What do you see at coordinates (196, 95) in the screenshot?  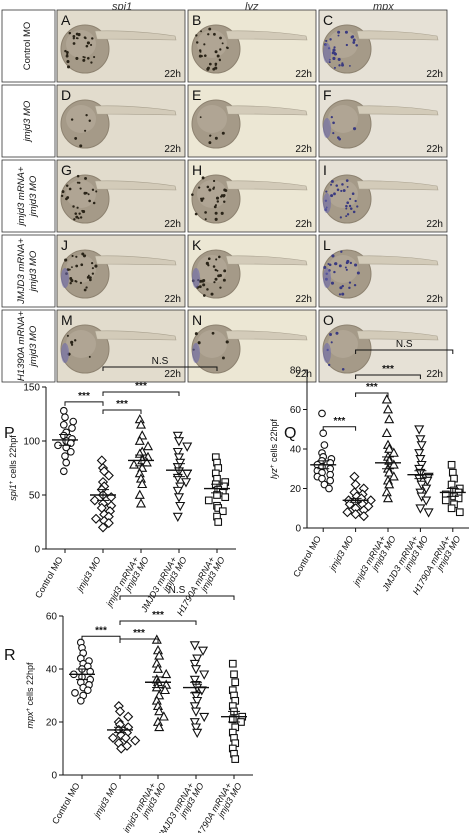 I see `panel-letter-E: E` at bounding box center [196, 95].